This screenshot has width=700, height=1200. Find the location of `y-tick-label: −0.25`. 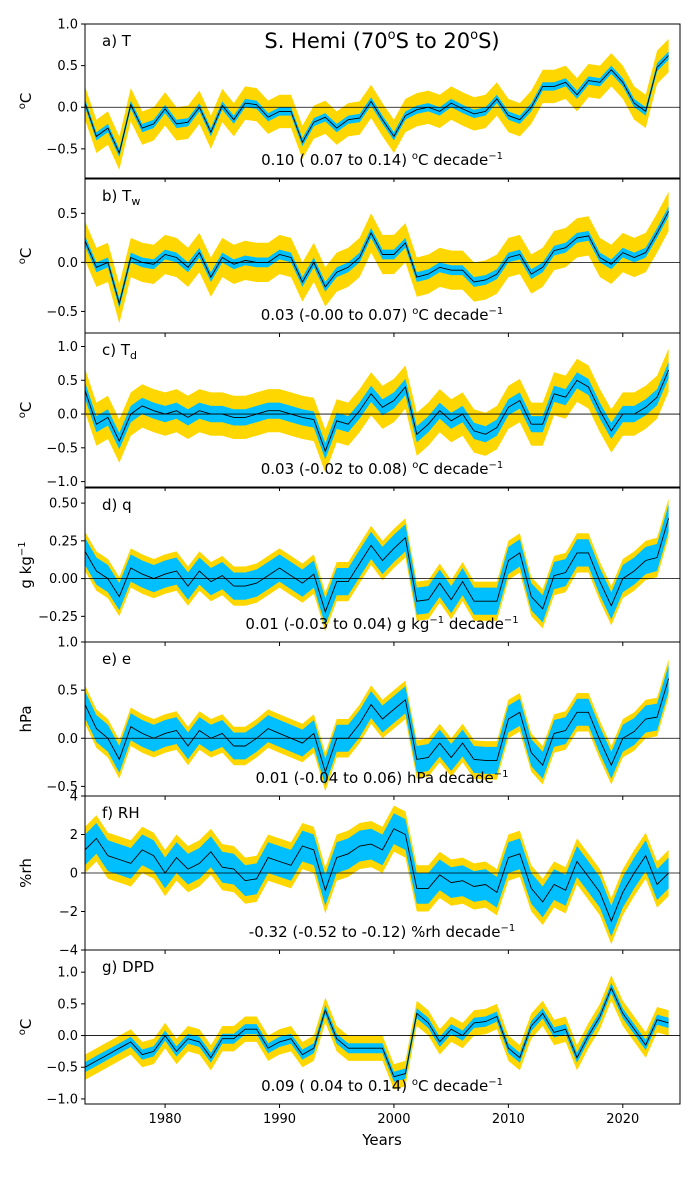

y-tick-label: −0.25 is located at coordinates (58, 617).